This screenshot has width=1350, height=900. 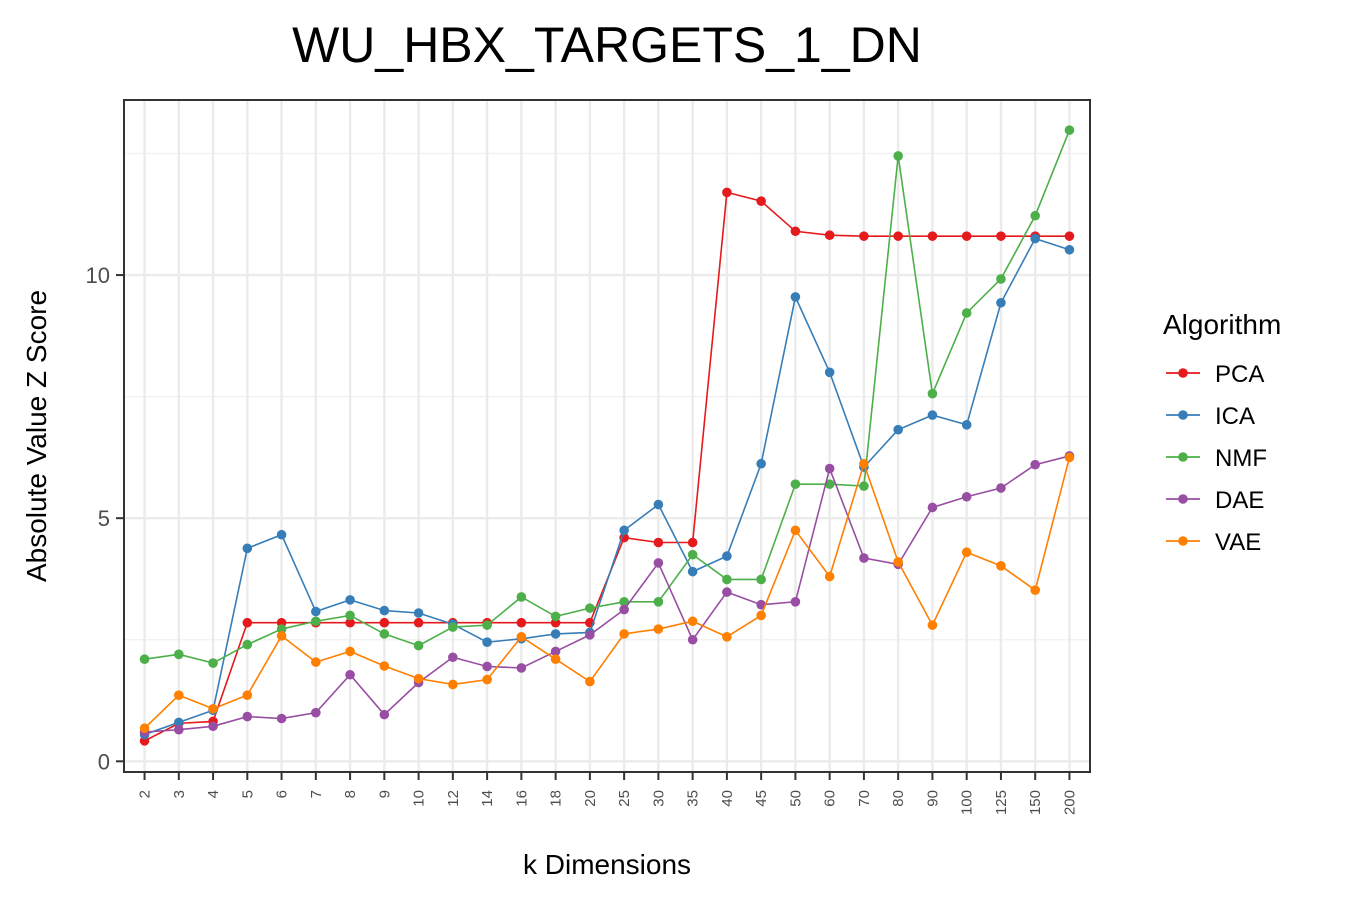 I want to click on legend-label: NMF, so click(x=1241, y=458).